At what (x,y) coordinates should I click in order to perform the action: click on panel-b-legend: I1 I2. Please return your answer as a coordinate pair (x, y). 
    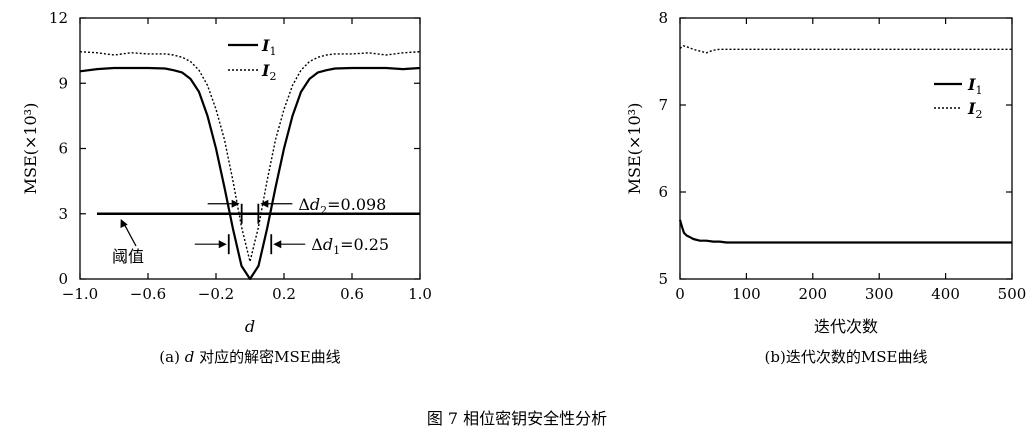
    Looking at the image, I should click on (958, 98).